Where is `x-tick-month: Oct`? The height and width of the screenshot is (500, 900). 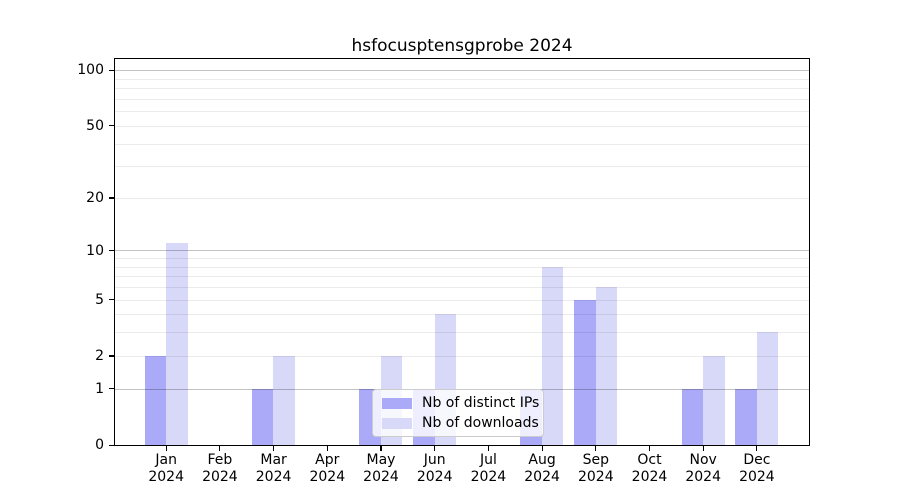
x-tick-month: Oct is located at coordinates (649, 460).